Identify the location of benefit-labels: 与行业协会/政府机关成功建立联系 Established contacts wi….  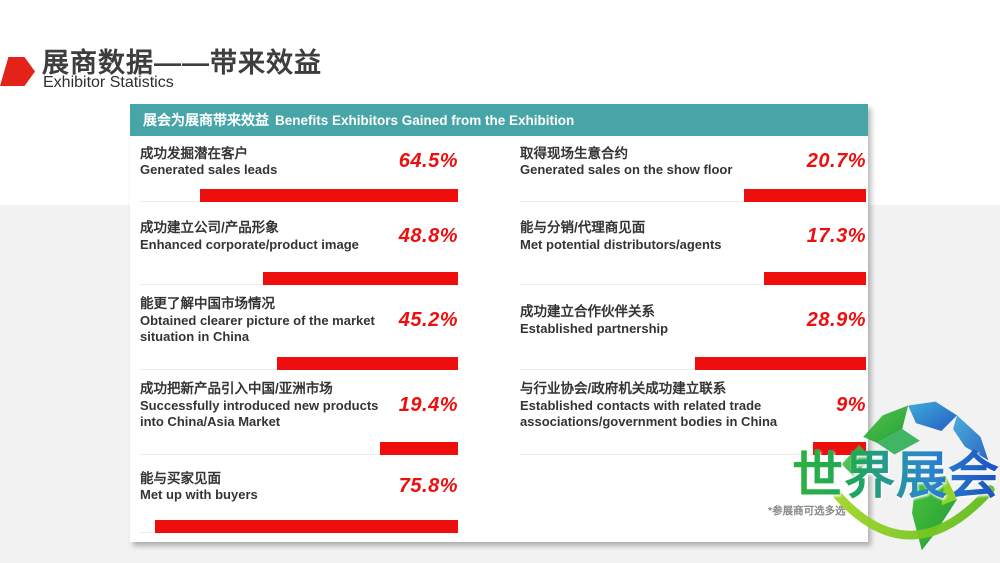
(675, 404).